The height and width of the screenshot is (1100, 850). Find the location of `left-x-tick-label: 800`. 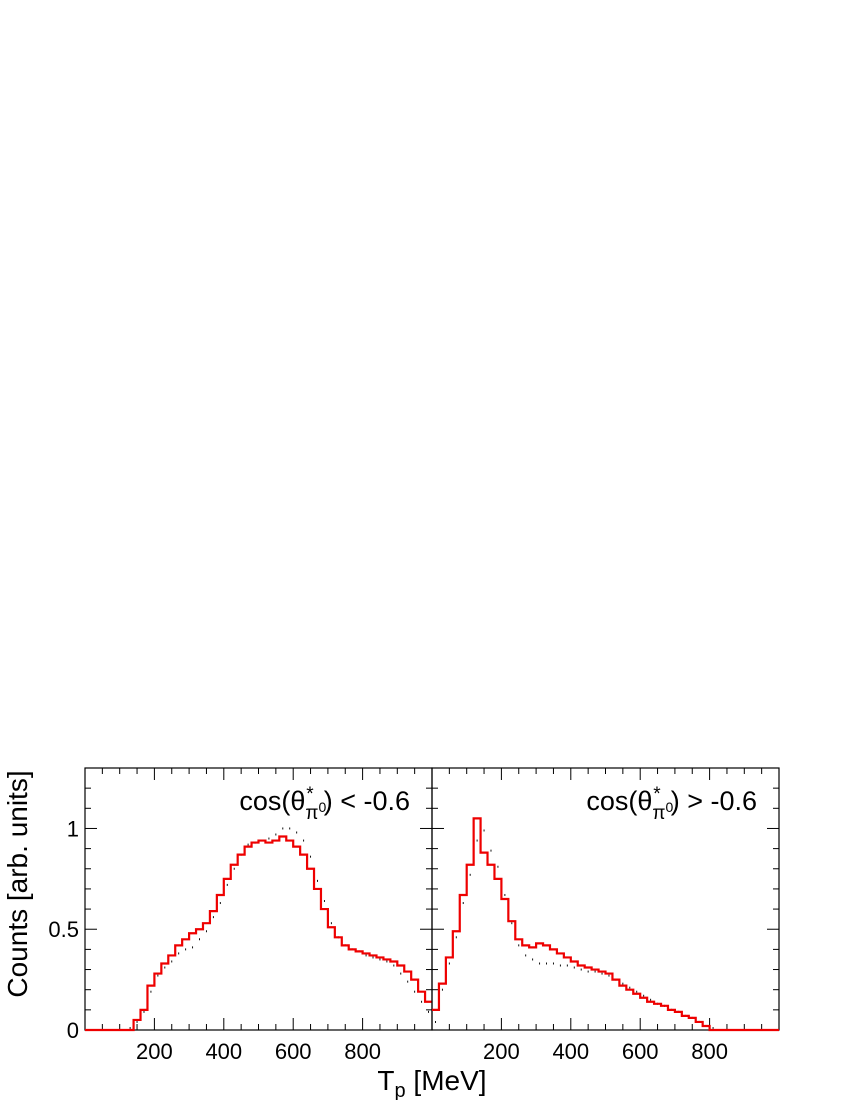

left-x-tick-label: 800 is located at coordinates (362, 1051).